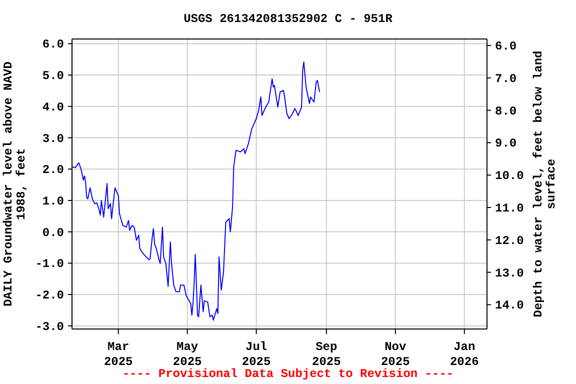 This screenshot has height=384, width=576. I want to click on y2-tick-label: 14.0, so click(509, 305).